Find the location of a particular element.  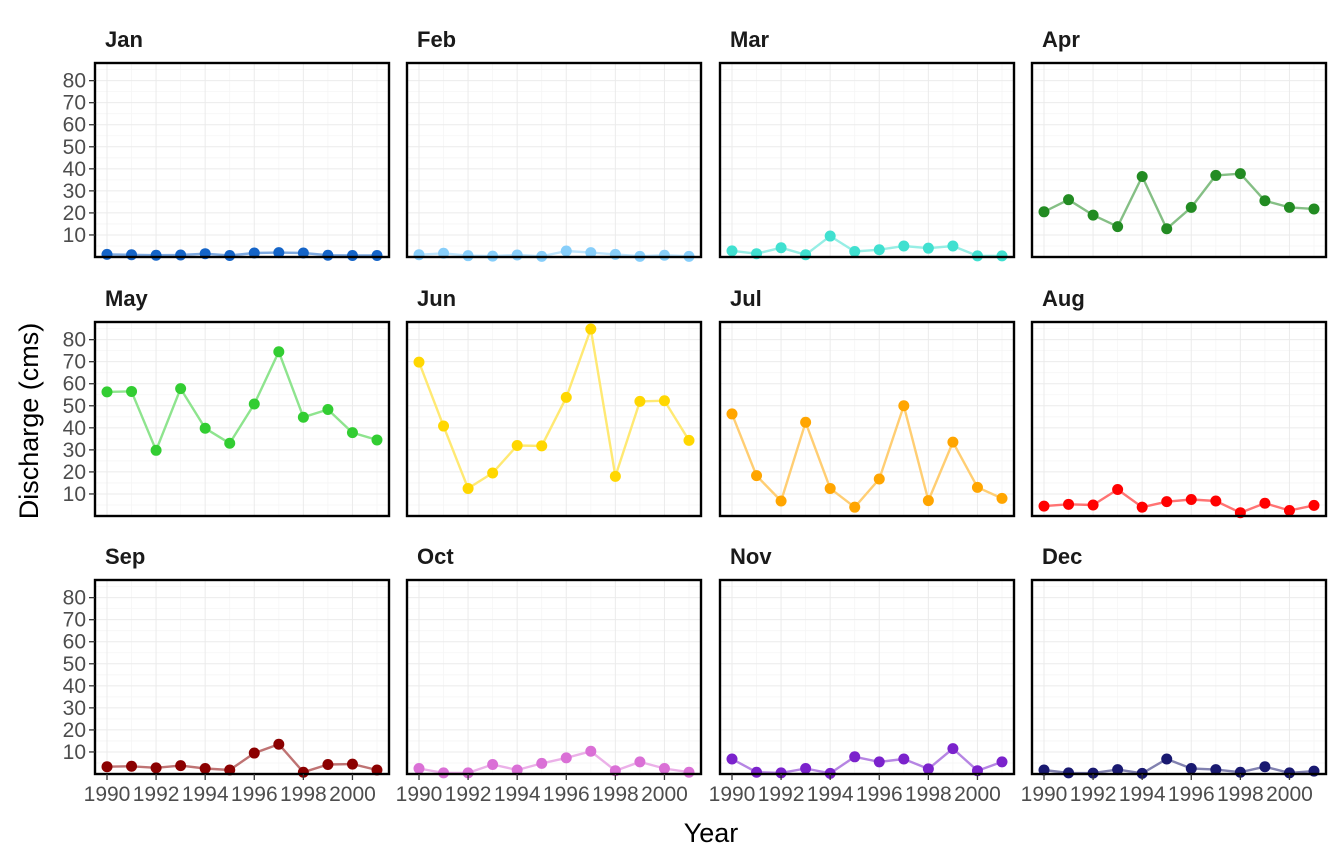

series-line-dec is located at coordinates (1179, 766).